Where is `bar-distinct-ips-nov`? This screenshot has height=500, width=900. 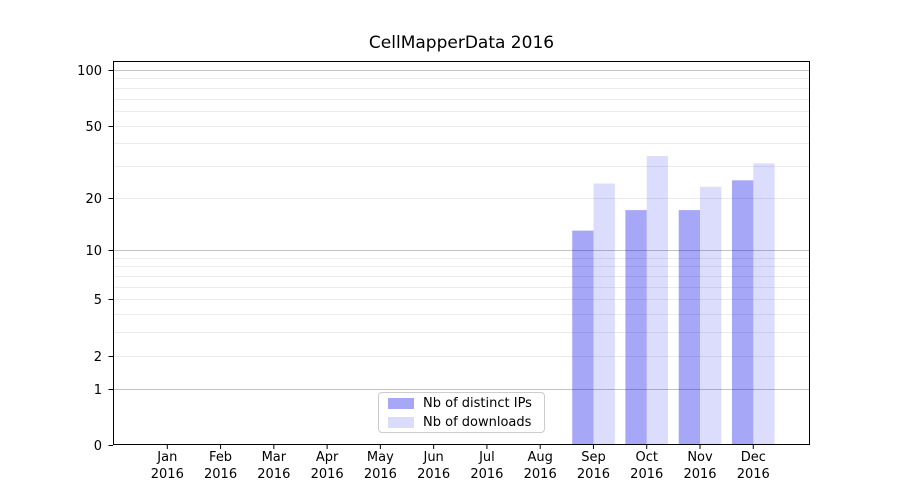 bar-distinct-ips-nov is located at coordinates (689, 327).